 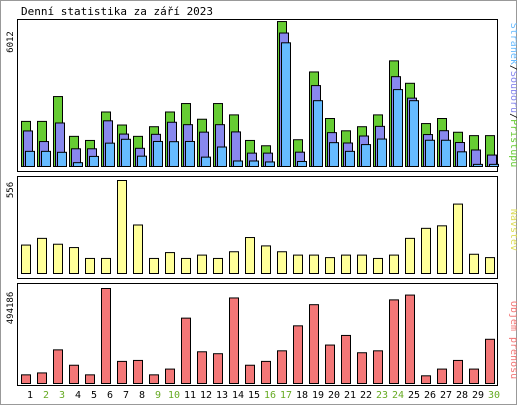 What do you see at coordinates (512, 340) in the screenshot?
I see `legend-kbytes: Objem přenosu` at bounding box center [512, 340].